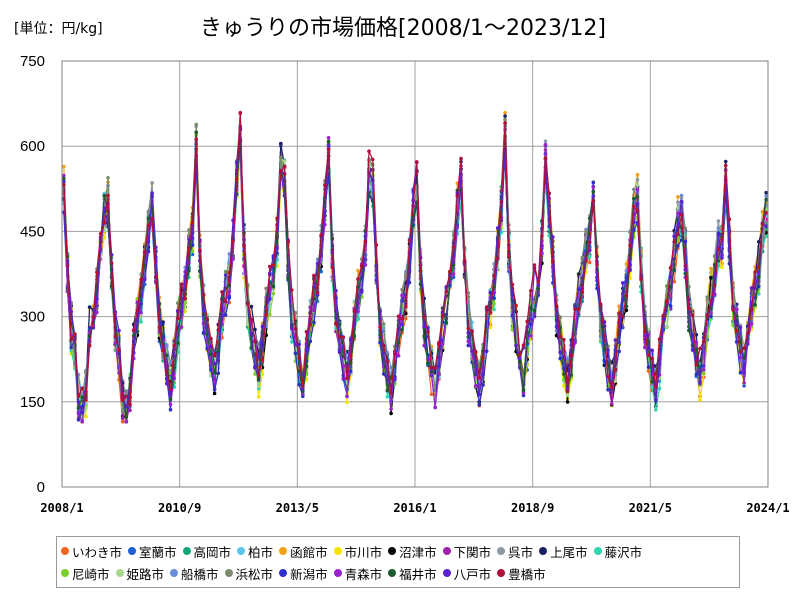 The image size is (800, 600). Describe the element at coordinates (623, 552) in the screenshot. I see `legend-label: 藤沢市` at that location.